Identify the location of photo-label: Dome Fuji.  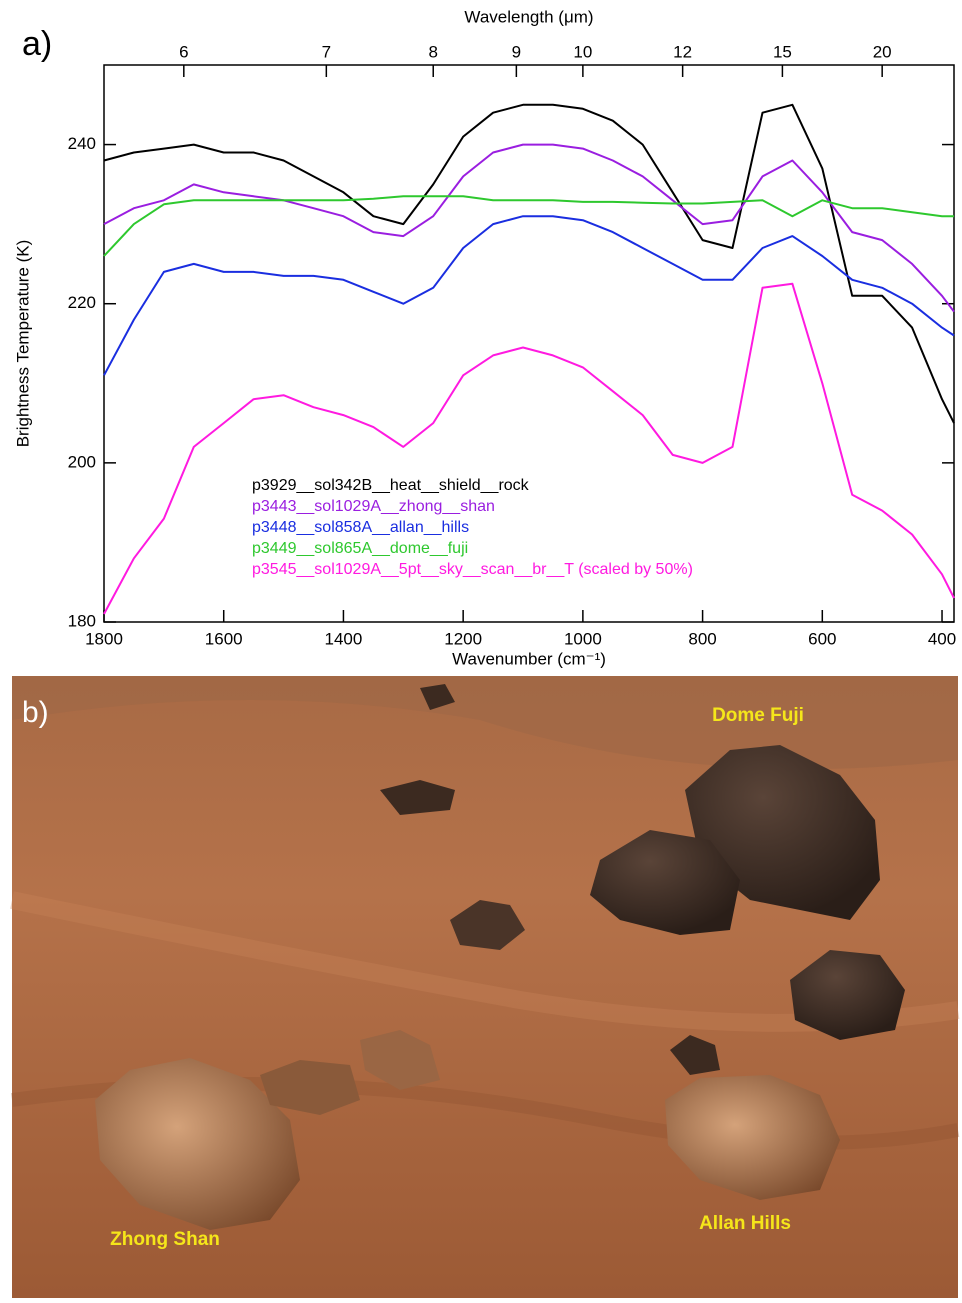
(758, 715).